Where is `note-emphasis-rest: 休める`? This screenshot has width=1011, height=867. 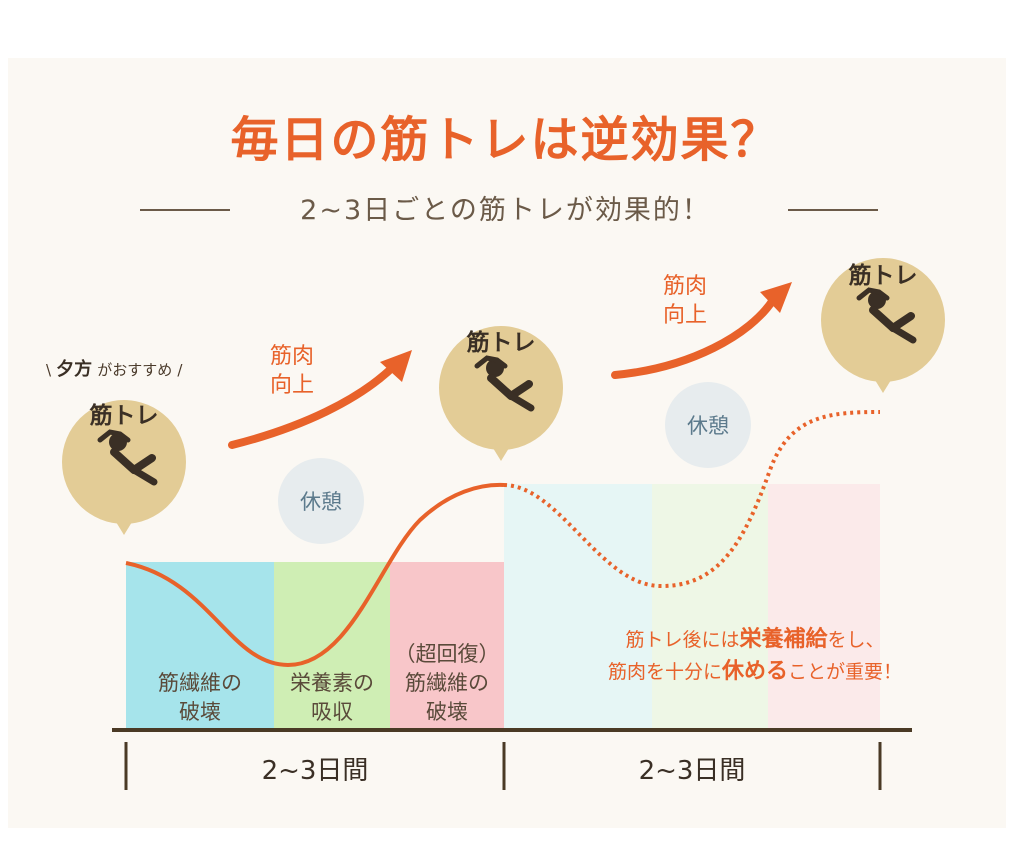
note-emphasis-rest: 休める is located at coordinates (754, 671).